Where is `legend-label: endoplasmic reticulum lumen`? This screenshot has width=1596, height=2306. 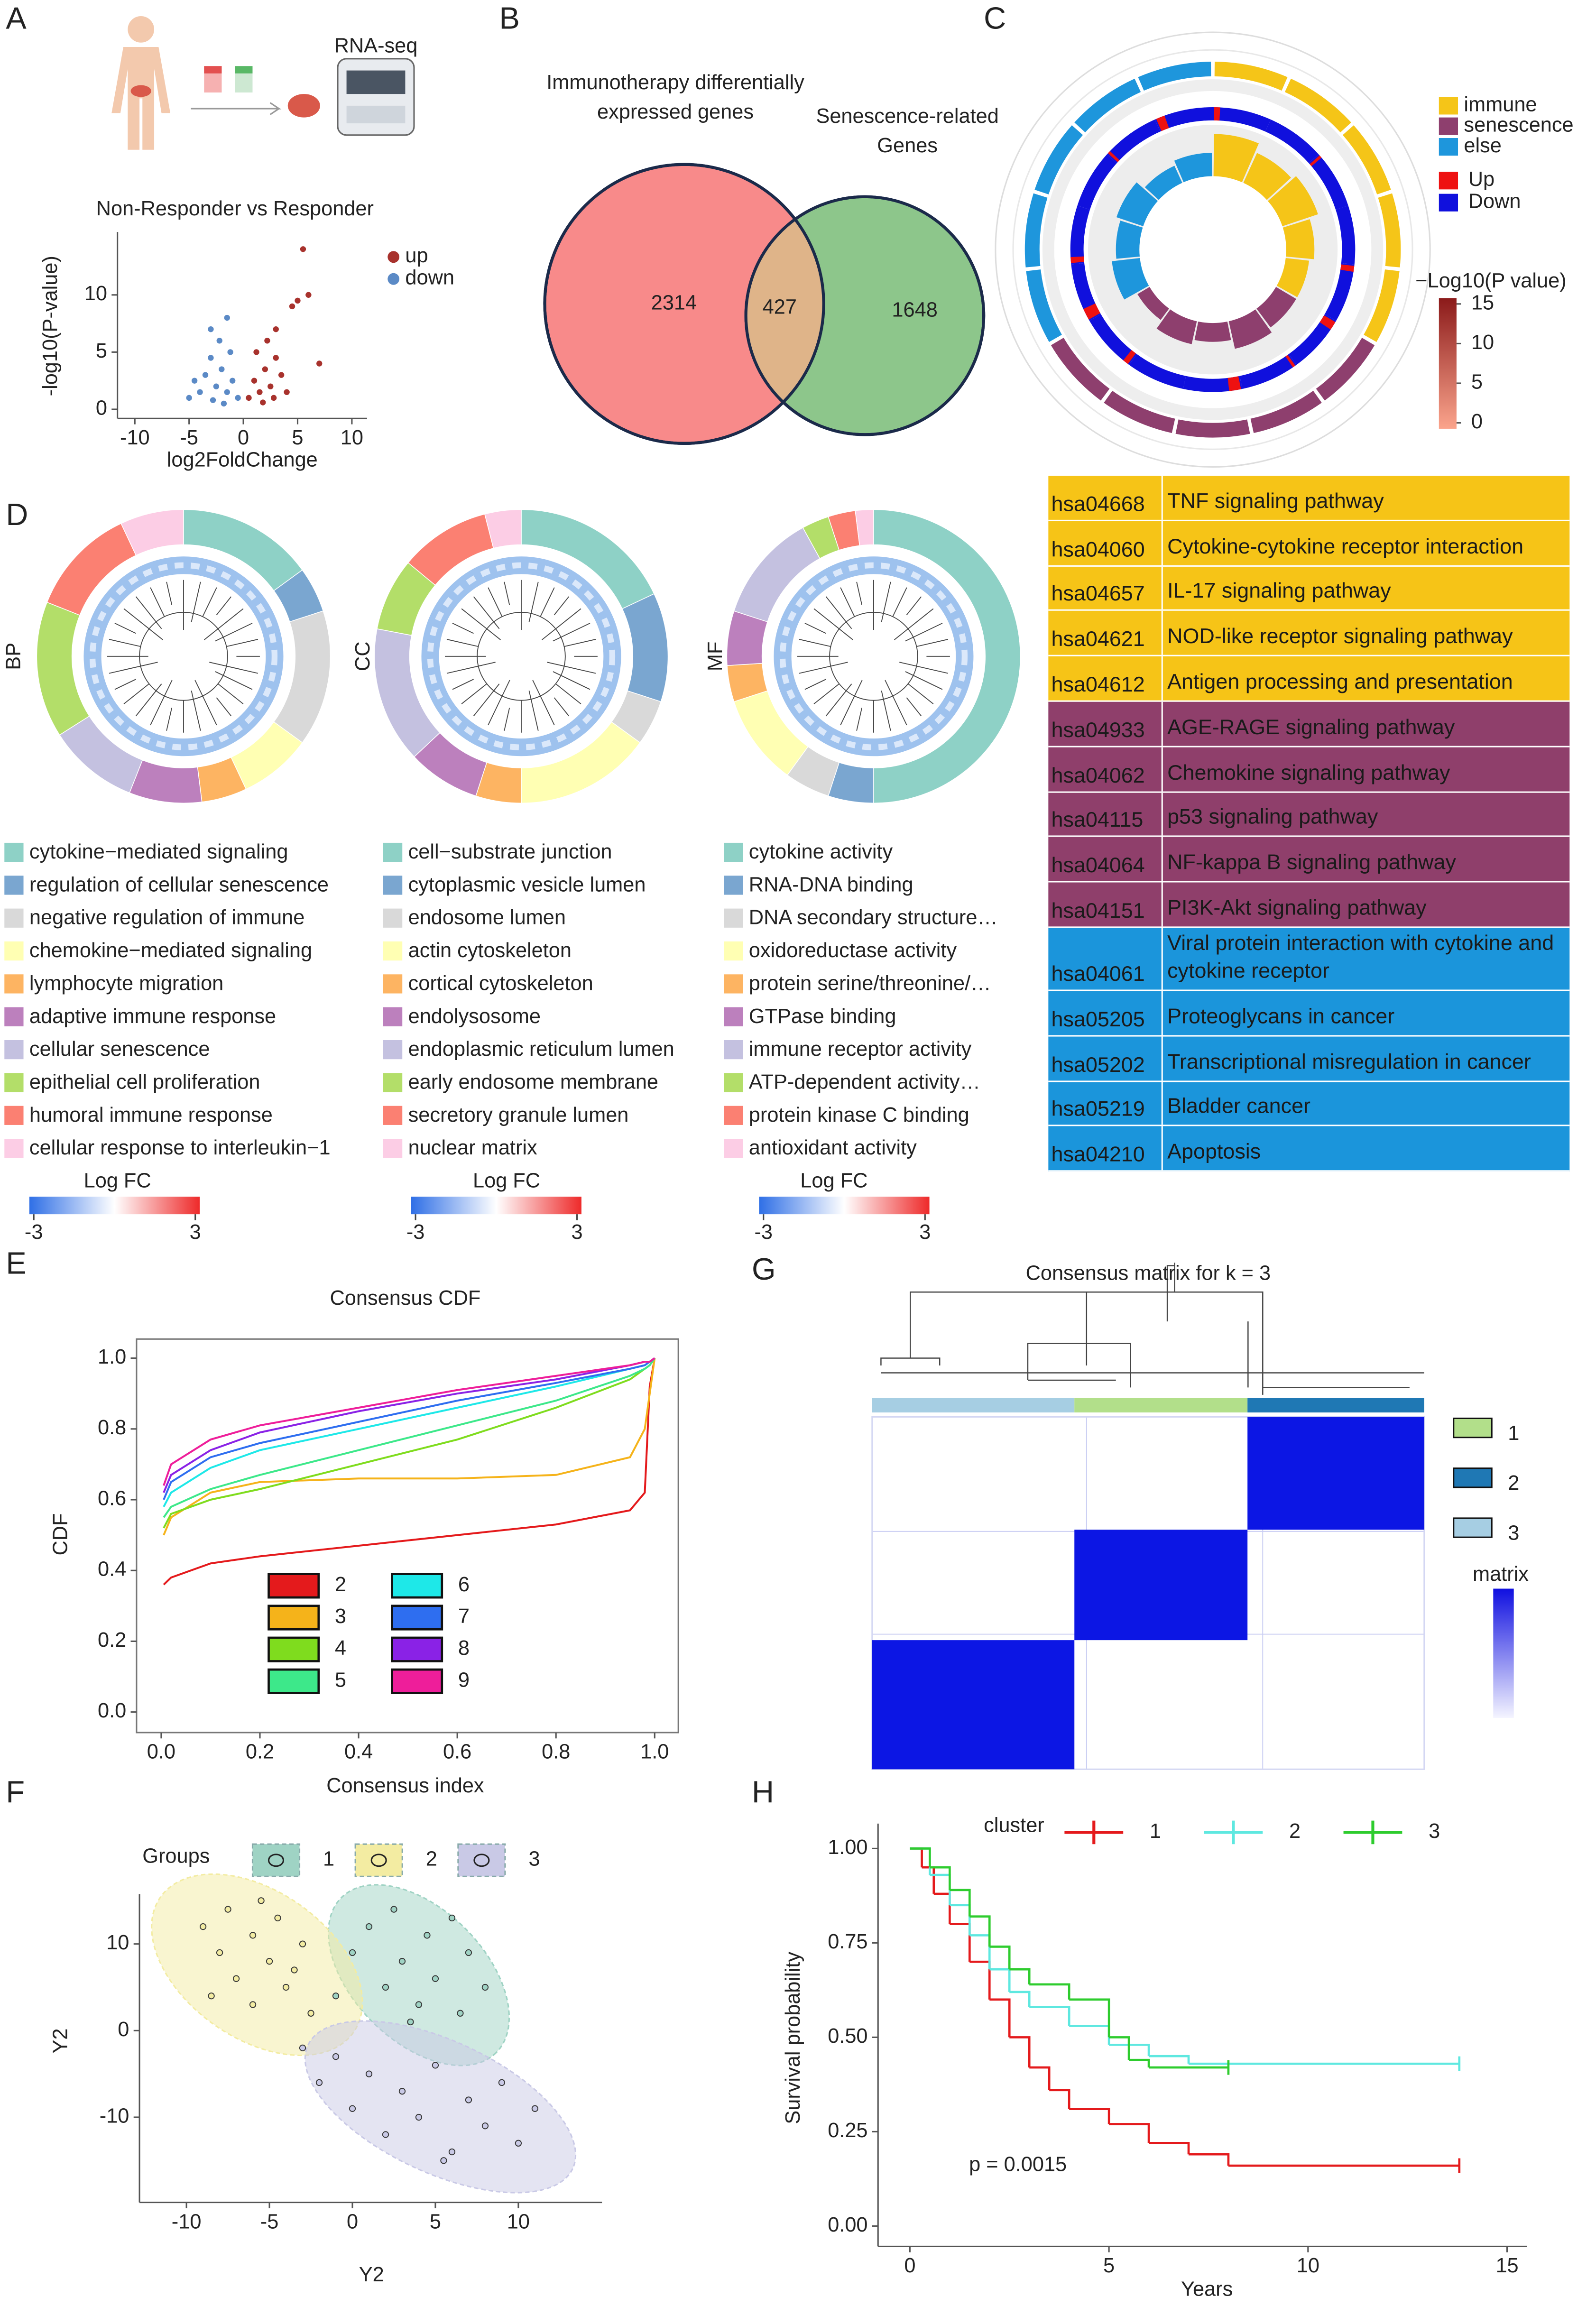
legend-label: endoplasmic reticulum lumen is located at coordinates (541, 1049).